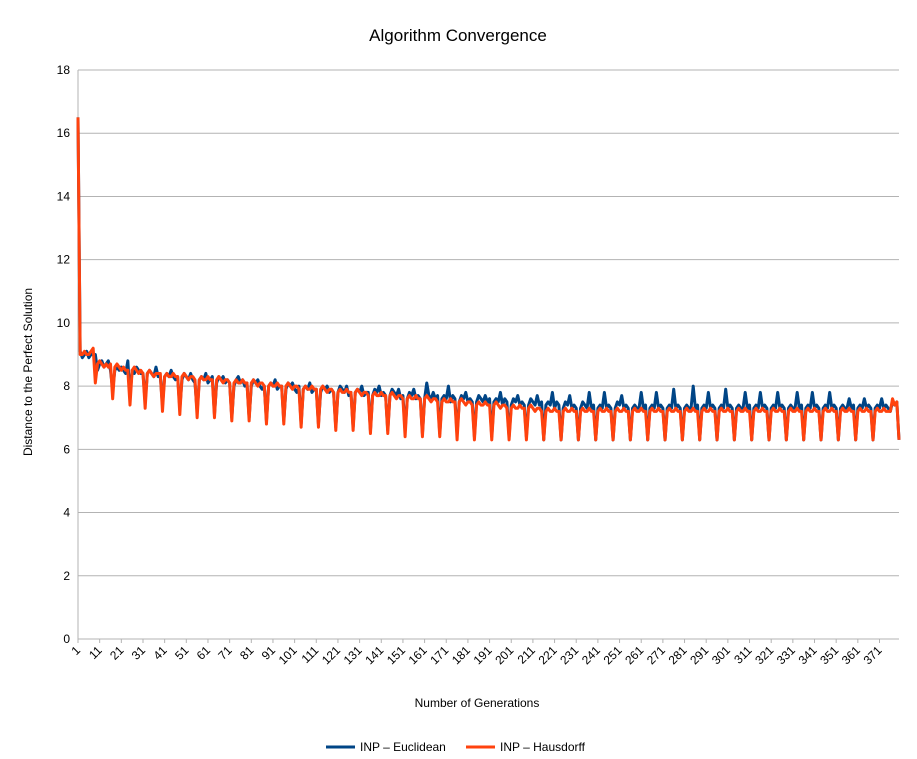 This screenshot has height=759, width=917. Describe the element at coordinates (64, 133) in the screenshot. I see `y-tick-label: 16` at that location.